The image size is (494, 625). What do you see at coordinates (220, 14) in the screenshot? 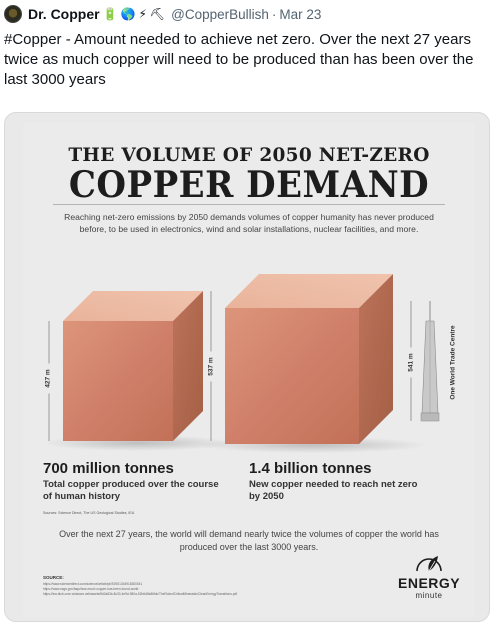
I see `user-handle: @CopperBullish` at bounding box center [220, 14].